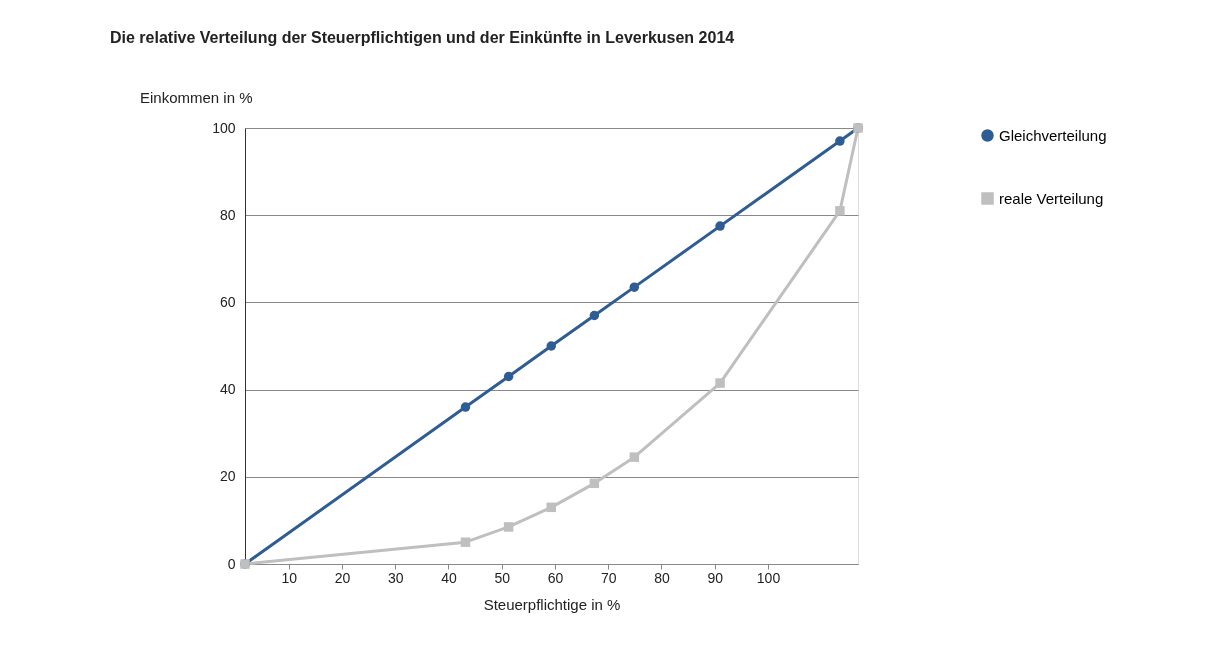 The width and height of the screenshot is (1213, 662). I want to click on y-tick-label: 80, so click(227, 214).